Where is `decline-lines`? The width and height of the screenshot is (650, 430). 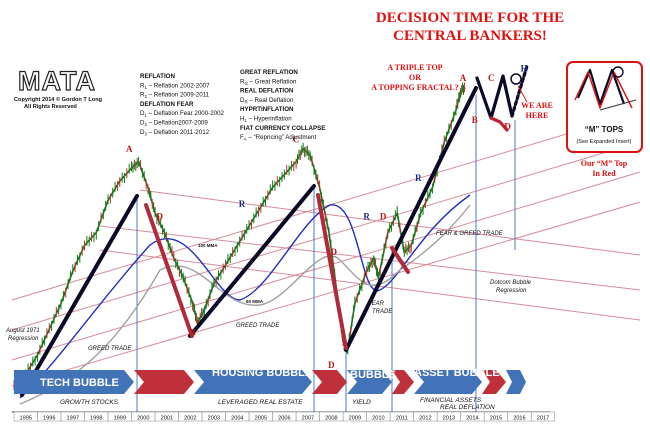
decline-lines is located at coordinates (277, 271).